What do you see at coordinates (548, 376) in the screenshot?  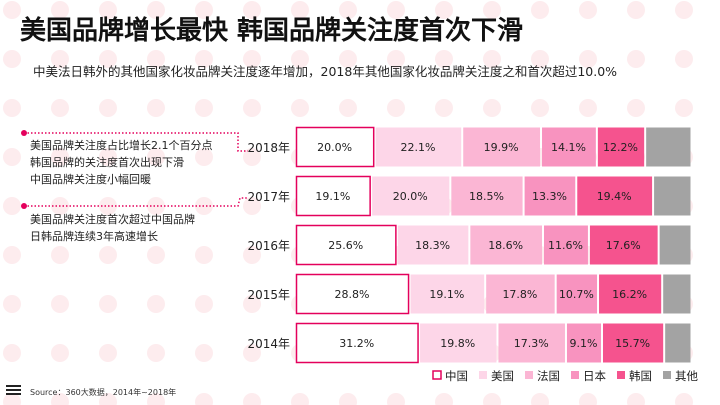 I see `legend-label: 法国` at bounding box center [548, 376].